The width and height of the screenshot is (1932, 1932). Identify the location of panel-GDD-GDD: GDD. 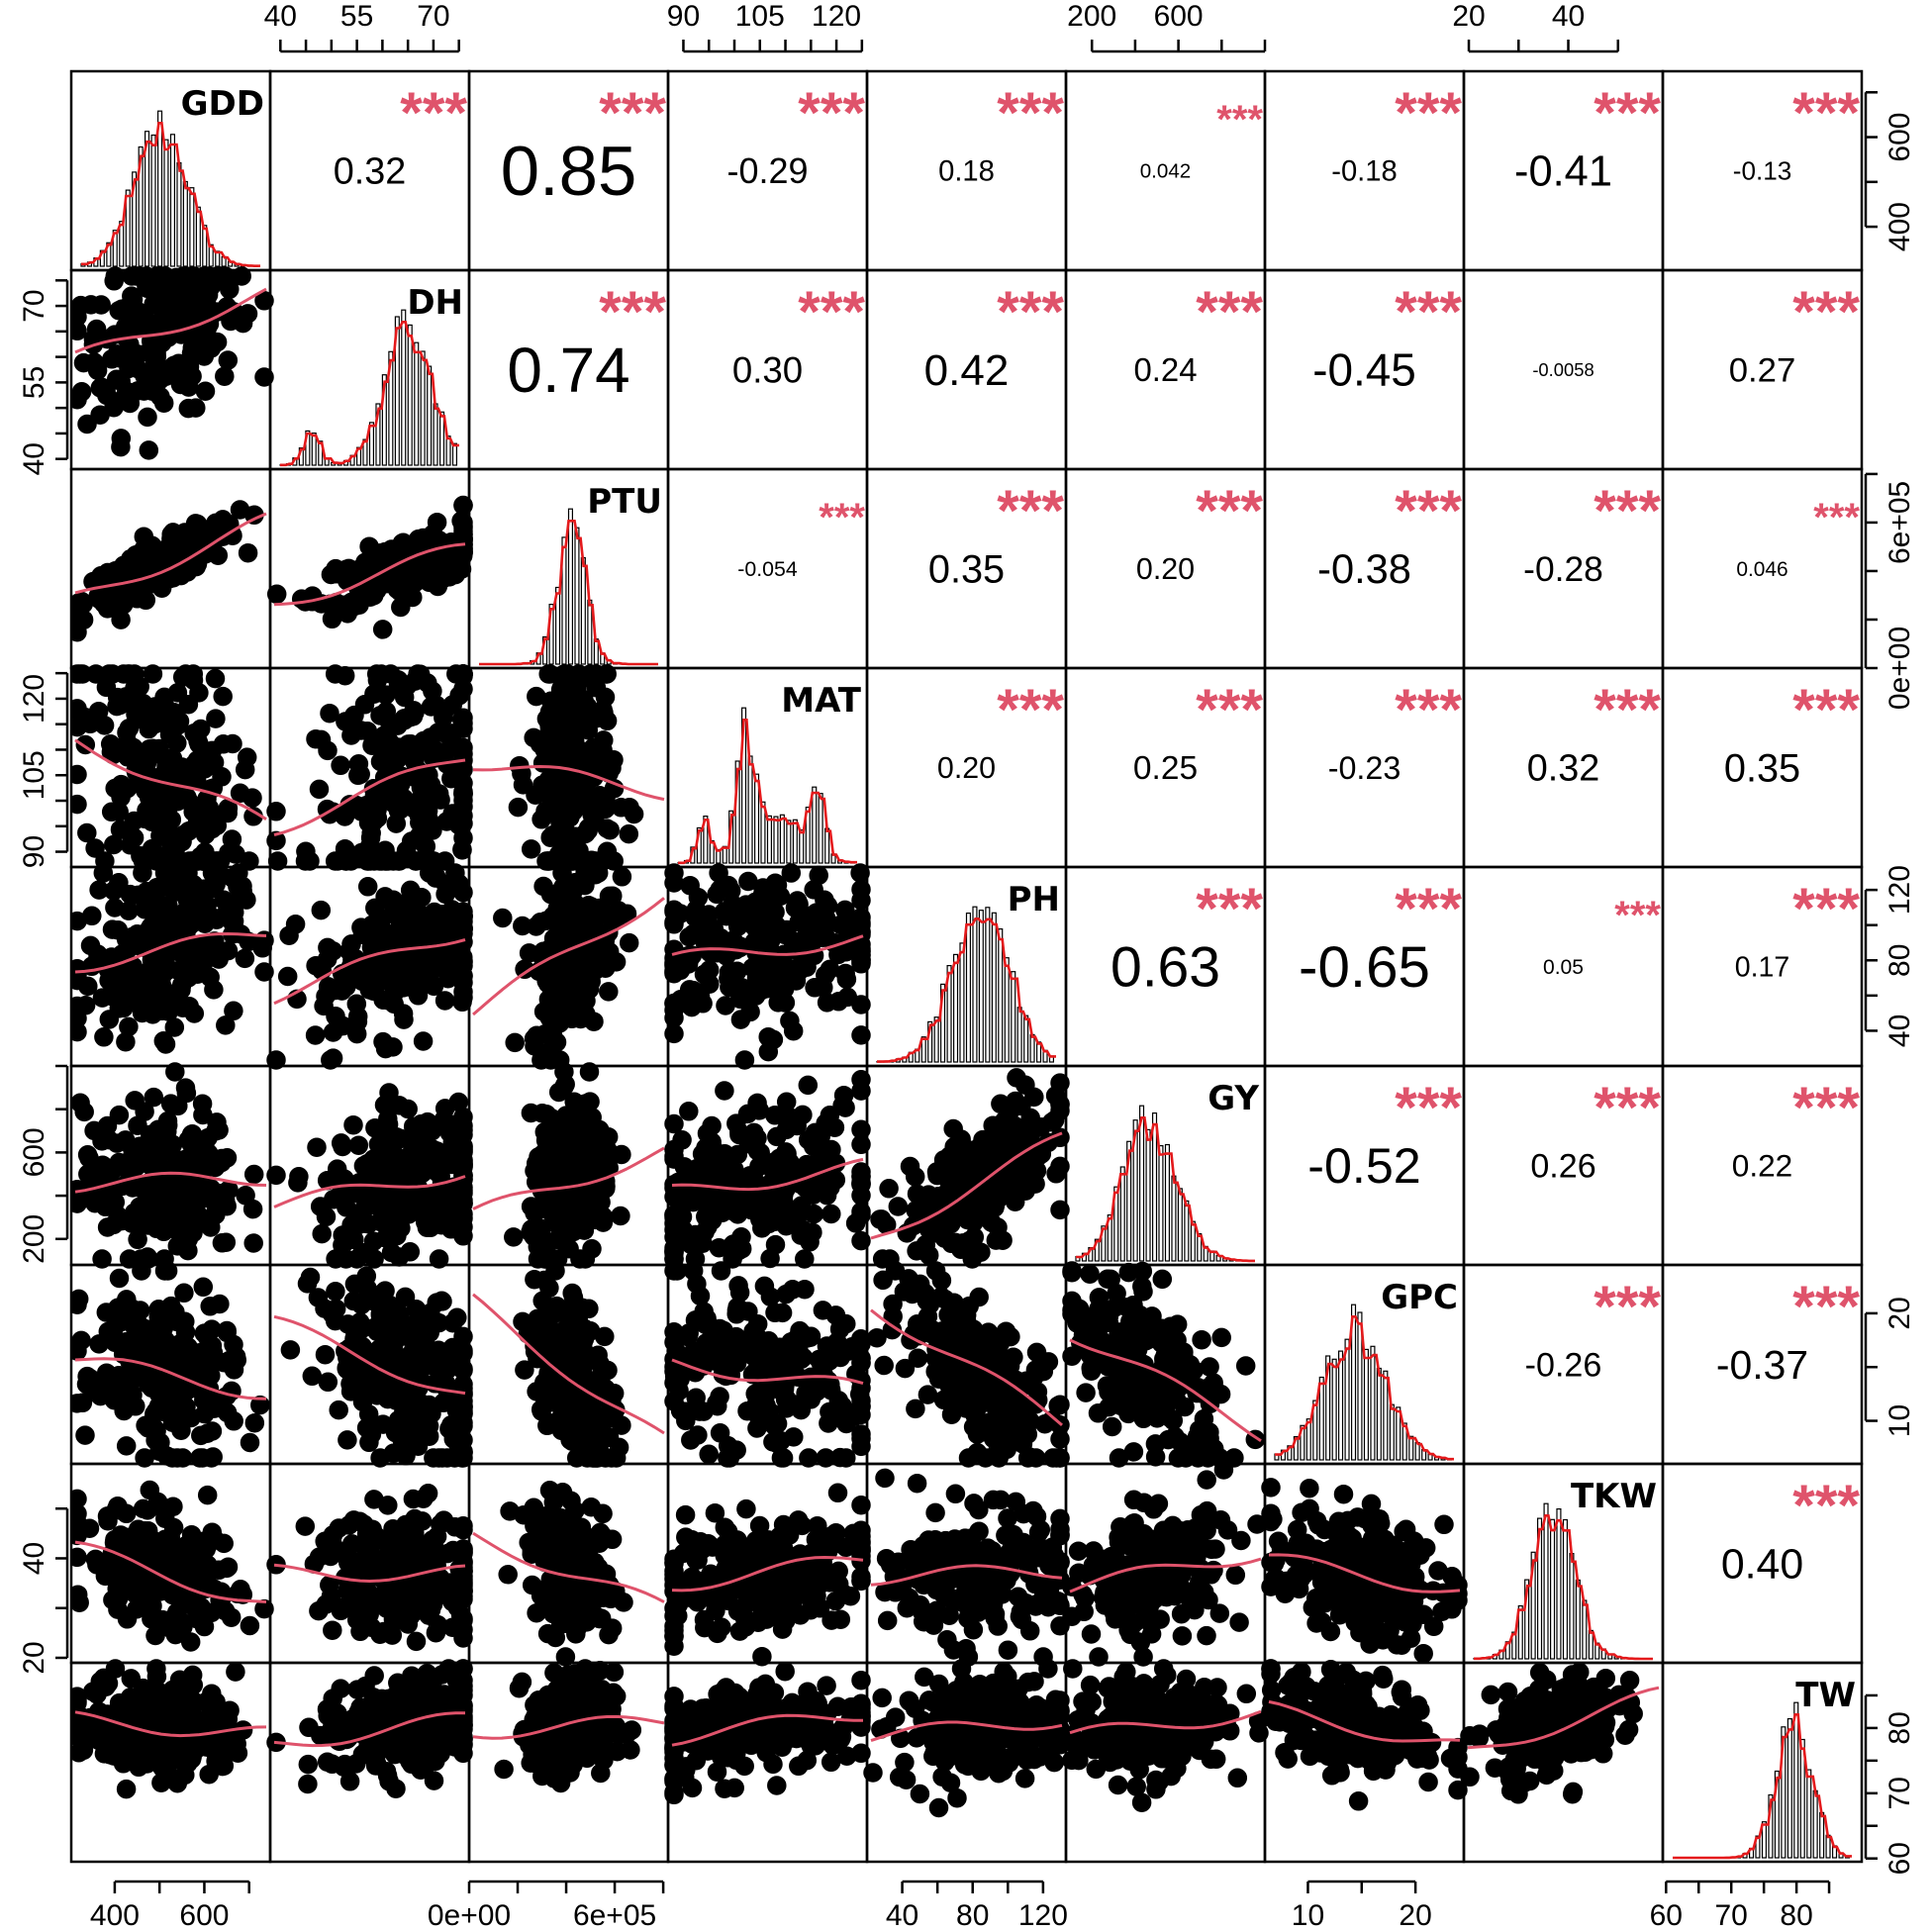
(172, 175).